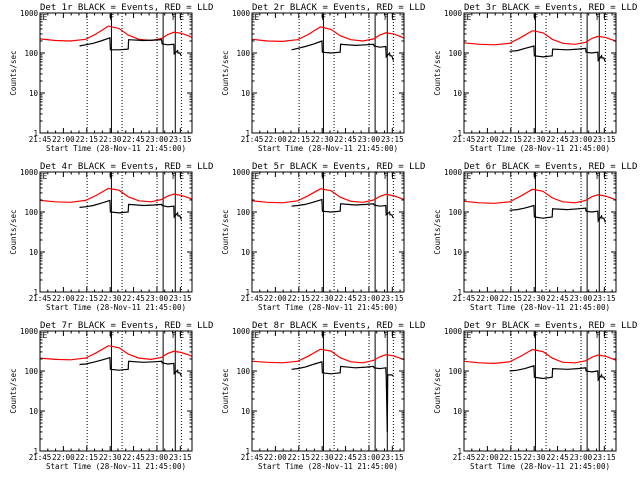  What do you see at coordinates (338, 167) in the screenshot?
I see `chart-title: Det 5r BLACK = Events, RED = LLD` at bounding box center [338, 167].